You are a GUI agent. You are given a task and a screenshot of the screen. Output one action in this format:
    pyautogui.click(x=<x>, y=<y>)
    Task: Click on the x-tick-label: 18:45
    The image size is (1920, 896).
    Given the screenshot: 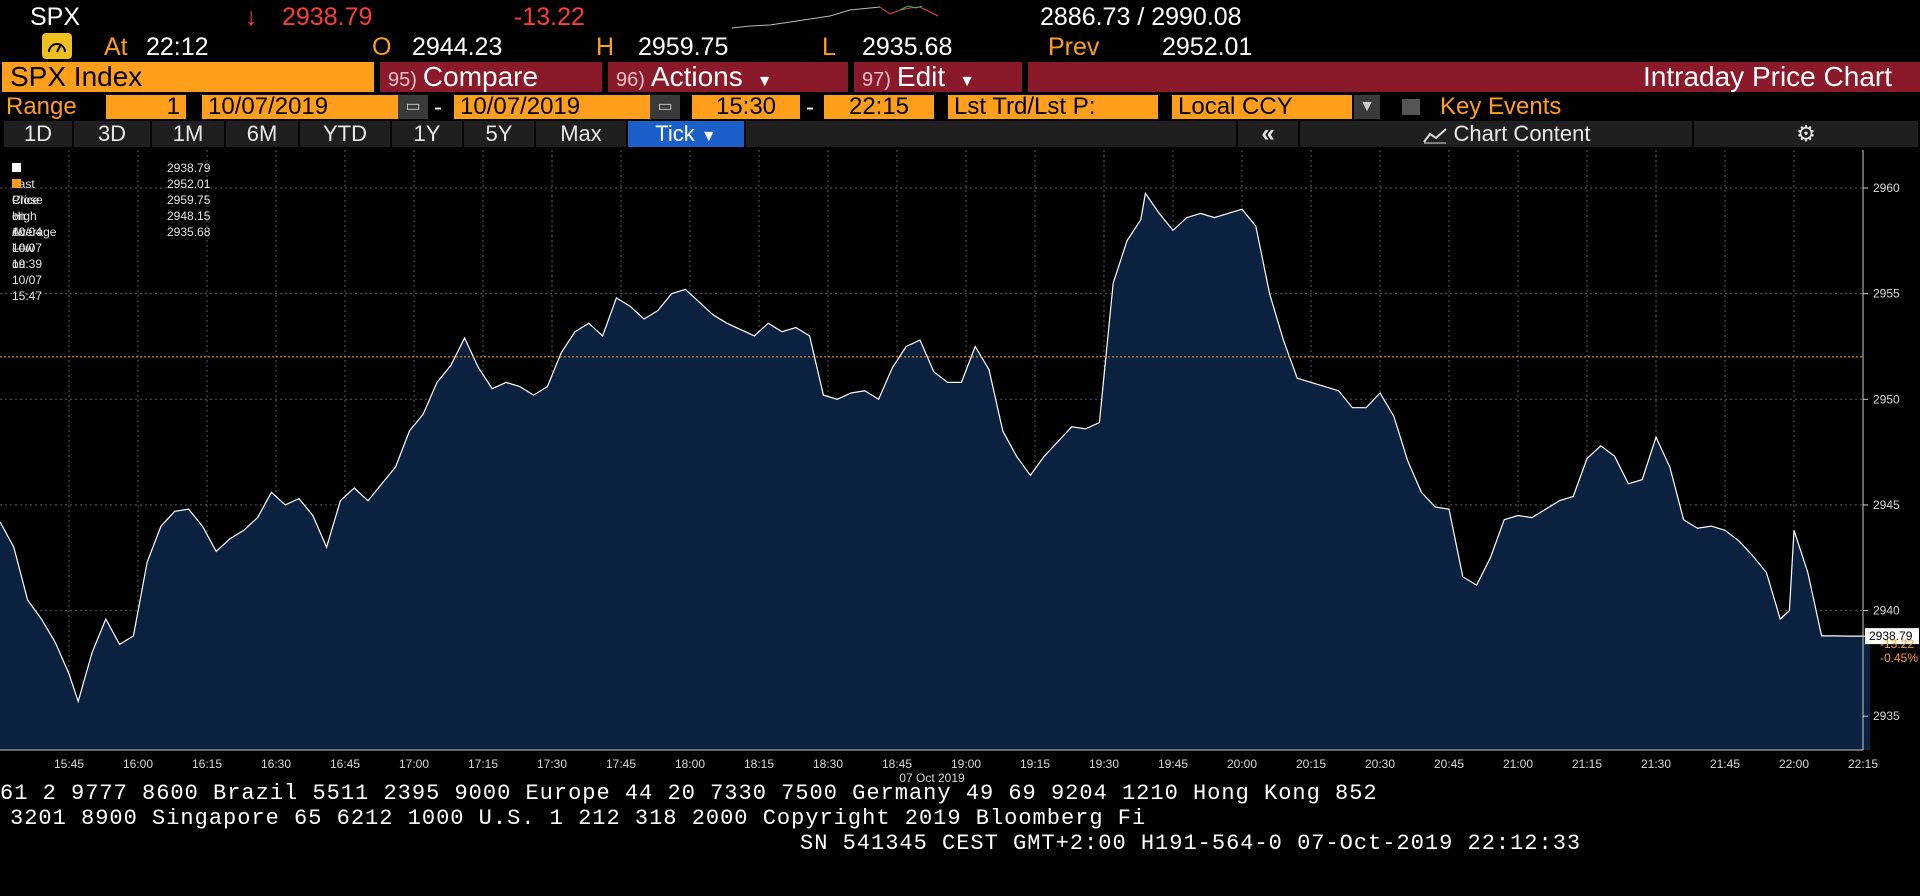 What is the action you would take?
    pyautogui.click(x=897, y=764)
    